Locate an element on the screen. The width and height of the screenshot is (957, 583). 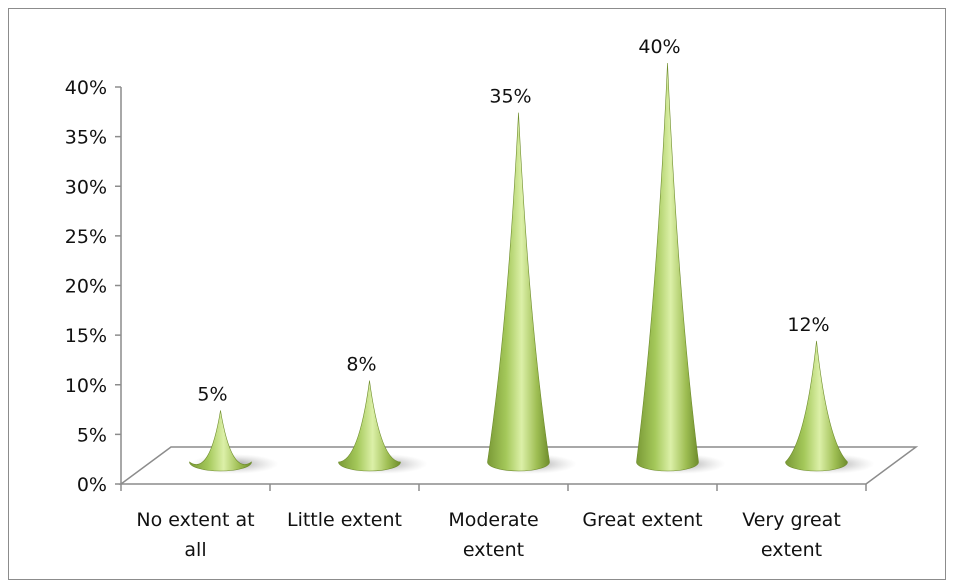
y-tick-label: 30% is located at coordinates (86, 187).